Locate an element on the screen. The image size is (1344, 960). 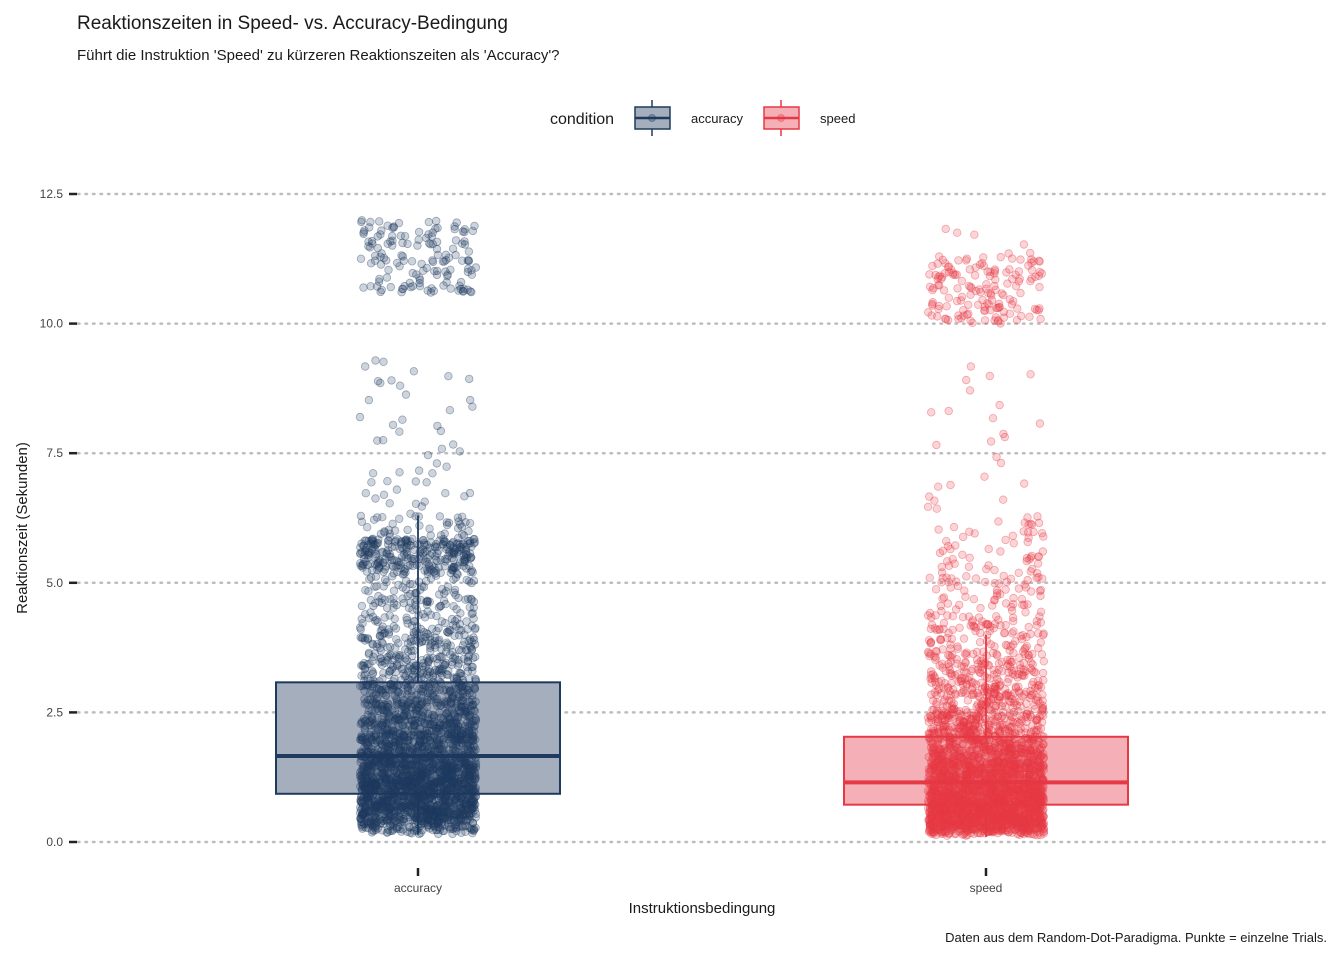
y-tick-label: 0.0 is located at coordinates (54, 842).